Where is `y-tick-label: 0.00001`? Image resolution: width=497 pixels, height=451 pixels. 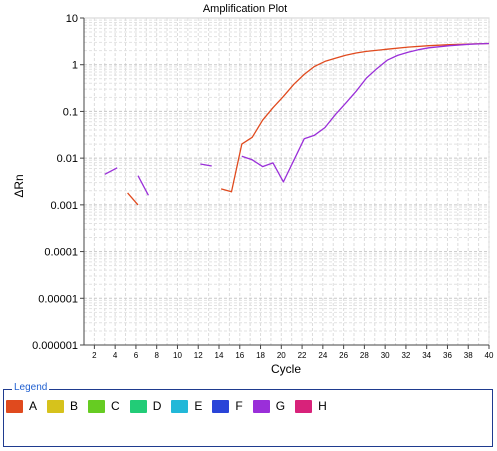 y-tick-label: 0.00001 is located at coordinates (58, 299).